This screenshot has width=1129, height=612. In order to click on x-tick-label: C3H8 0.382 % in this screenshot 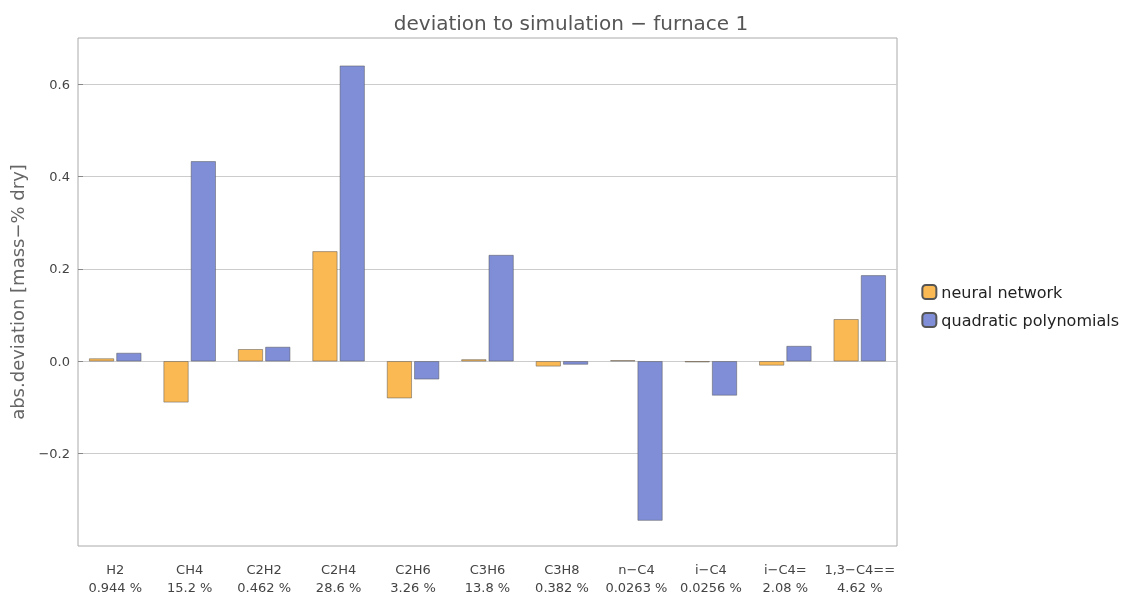, I will do `click(562, 578)`.